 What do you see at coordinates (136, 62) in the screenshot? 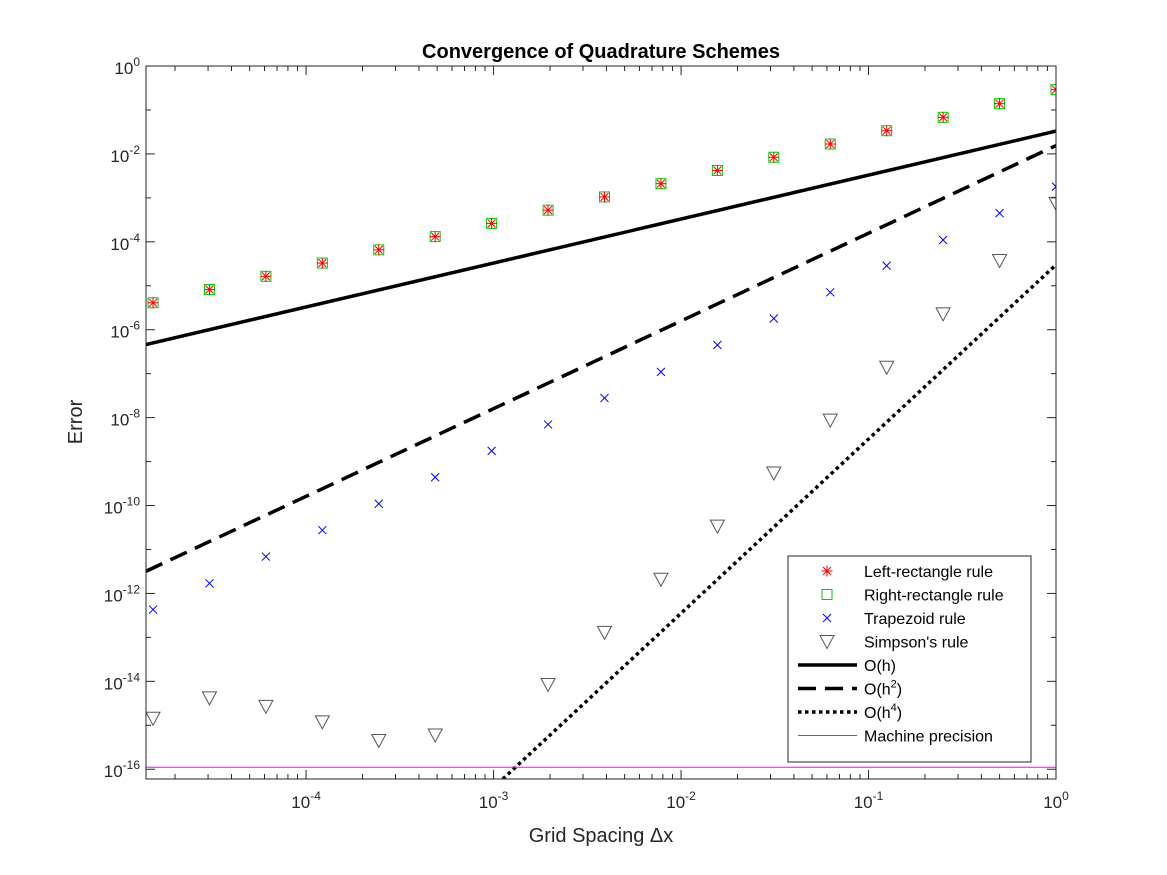
I see `y-tick-exp: 0` at bounding box center [136, 62].